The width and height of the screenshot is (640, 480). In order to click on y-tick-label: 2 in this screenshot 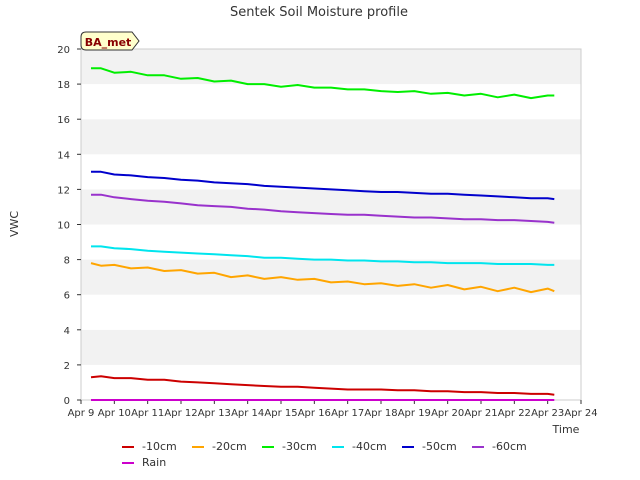, I will do `click(67, 366)`.